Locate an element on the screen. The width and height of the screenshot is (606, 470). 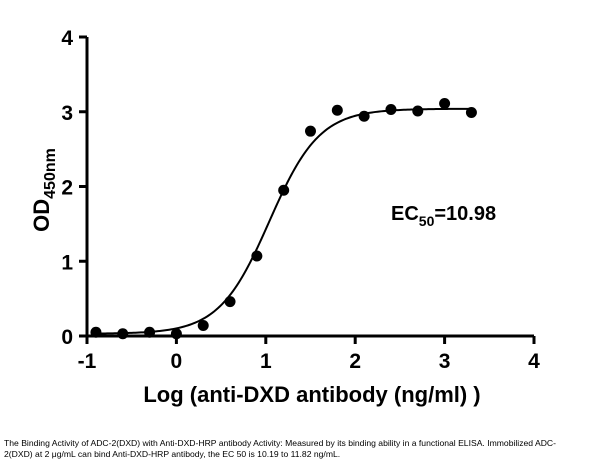
ec50-sub: 50 is located at coordinates (427, 221).